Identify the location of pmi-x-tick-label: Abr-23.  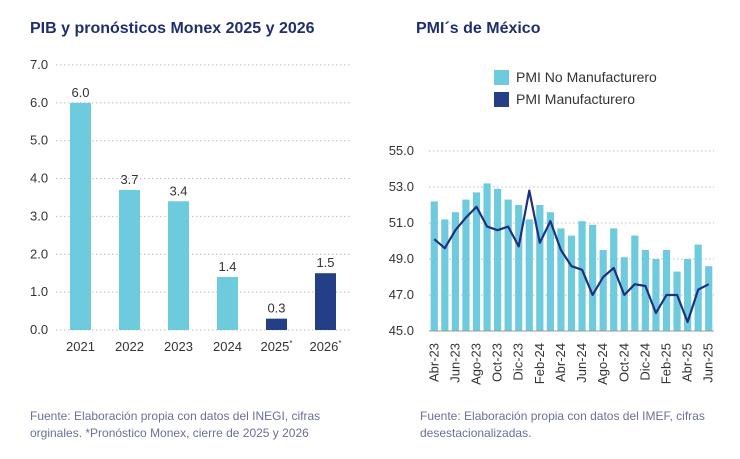
(433, 362).